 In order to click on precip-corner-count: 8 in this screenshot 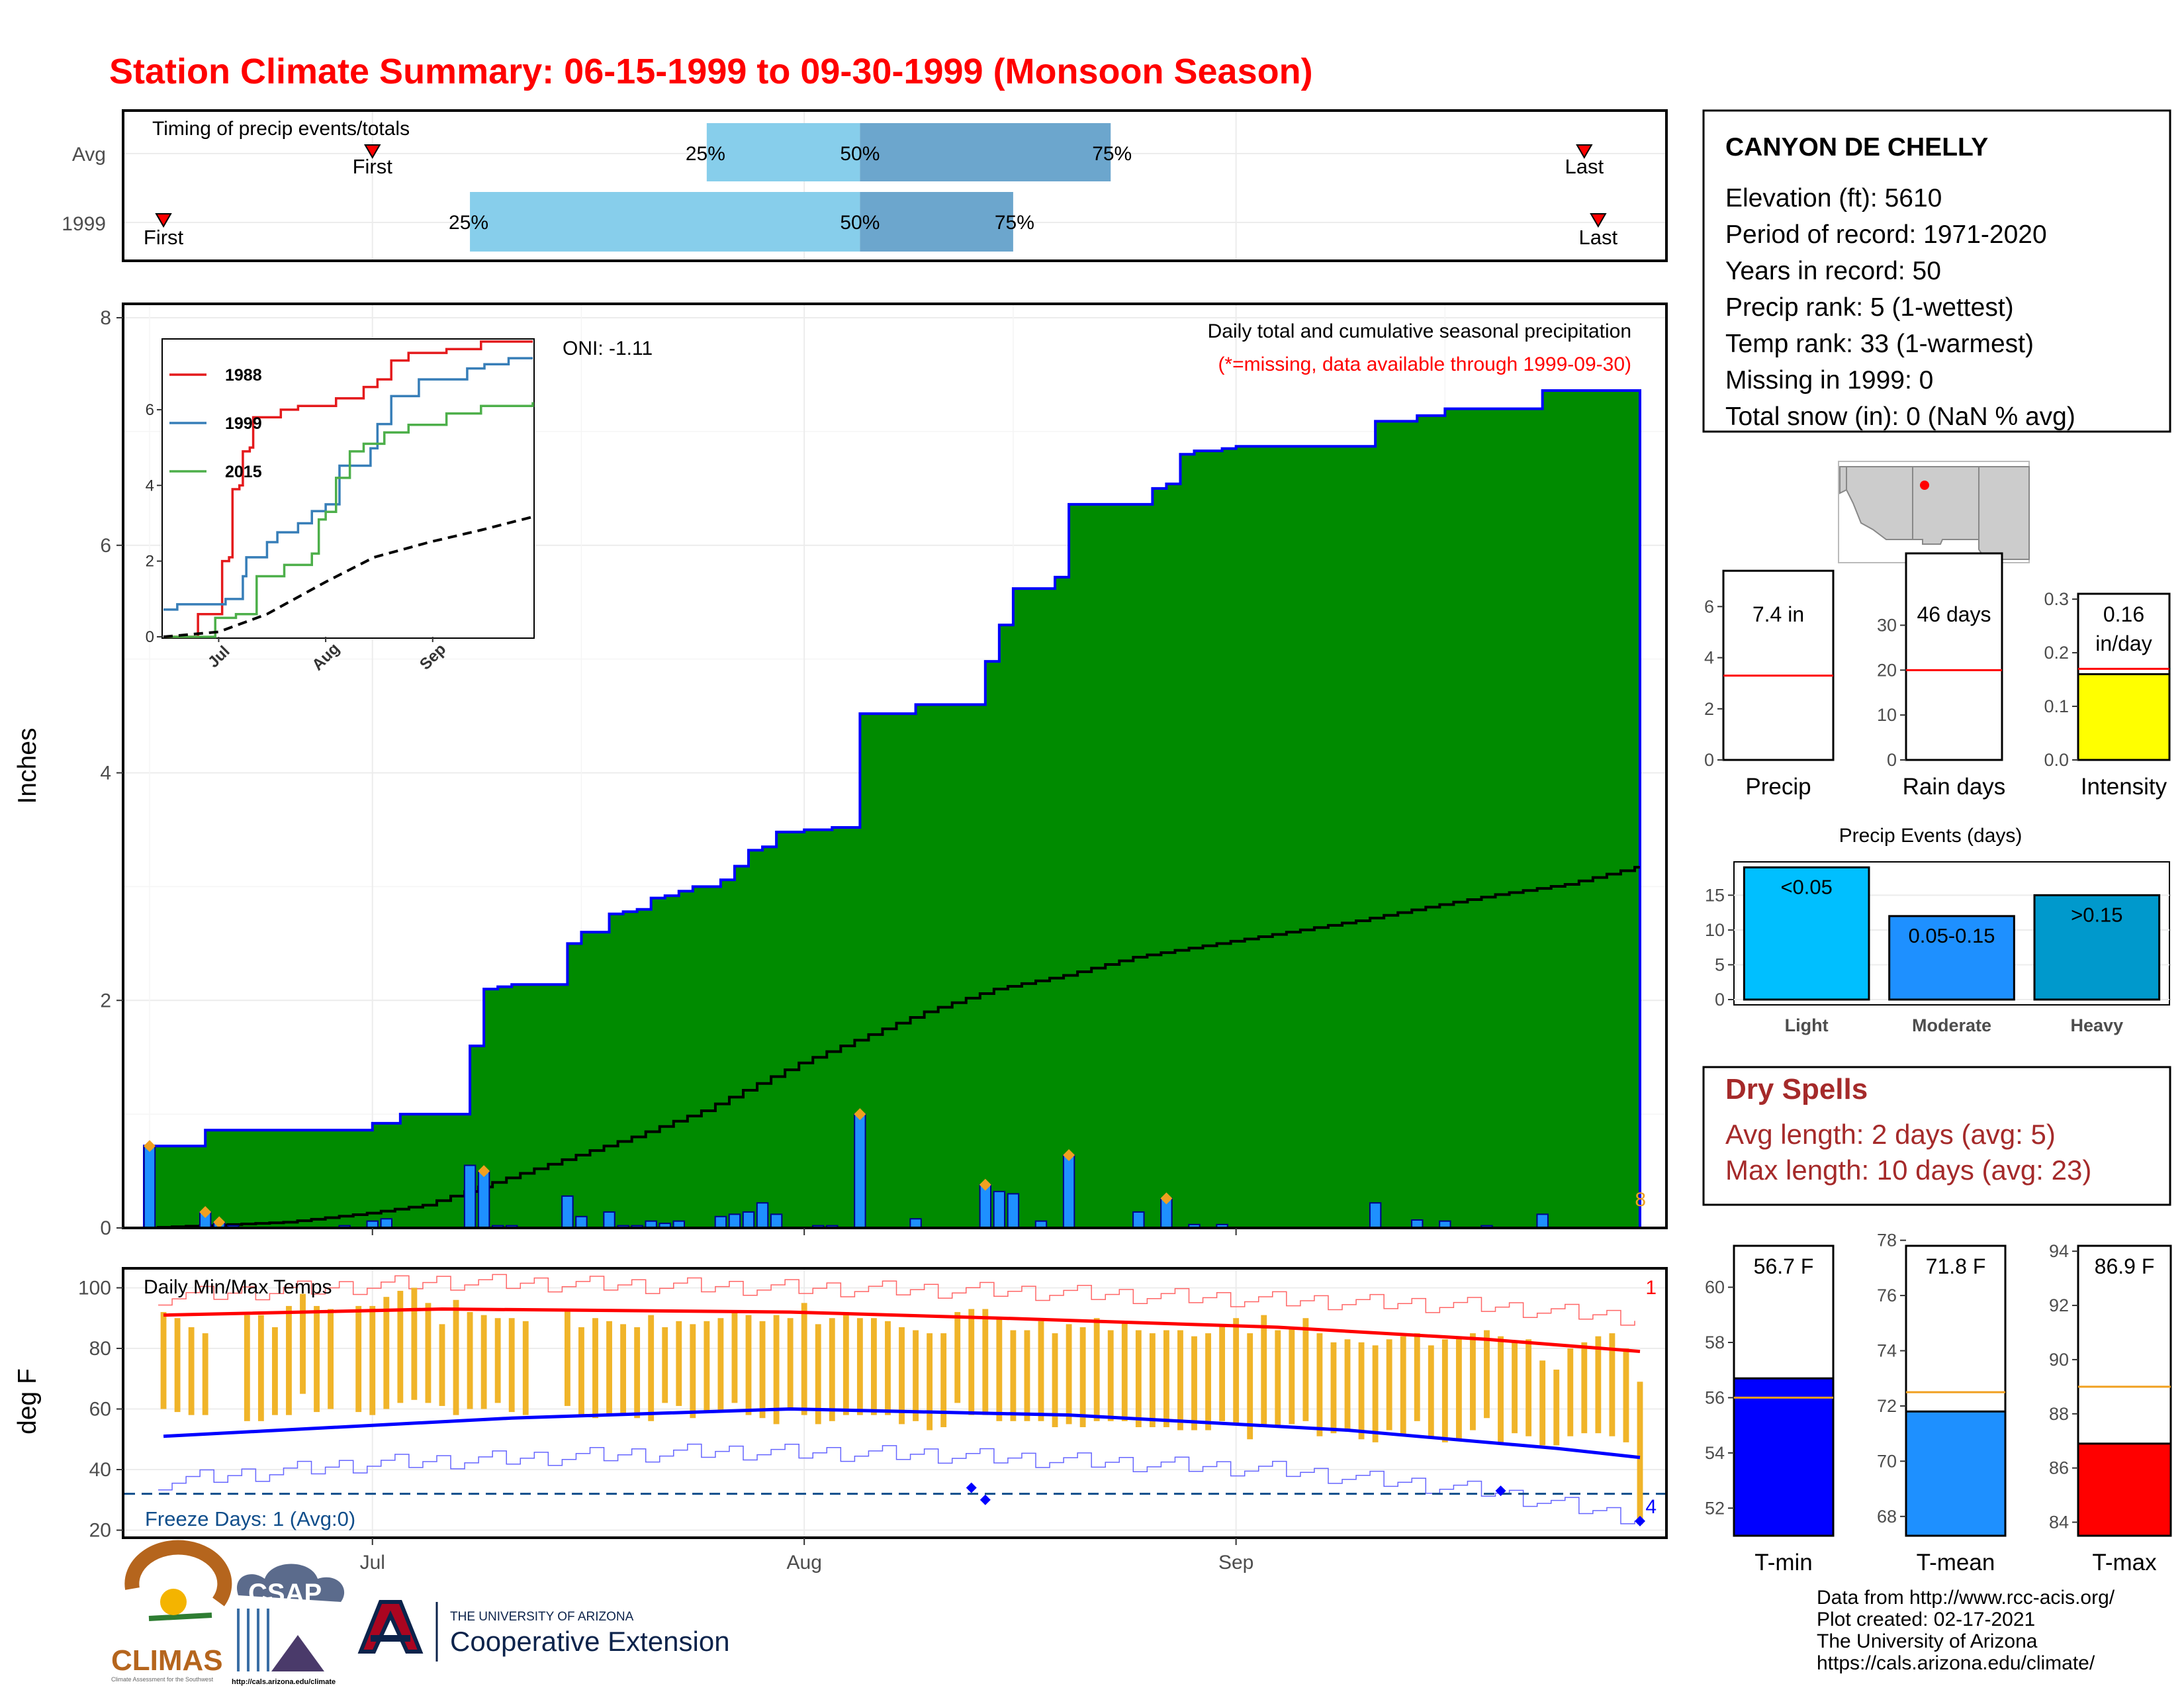, I will do `click(1641, 1200)`.